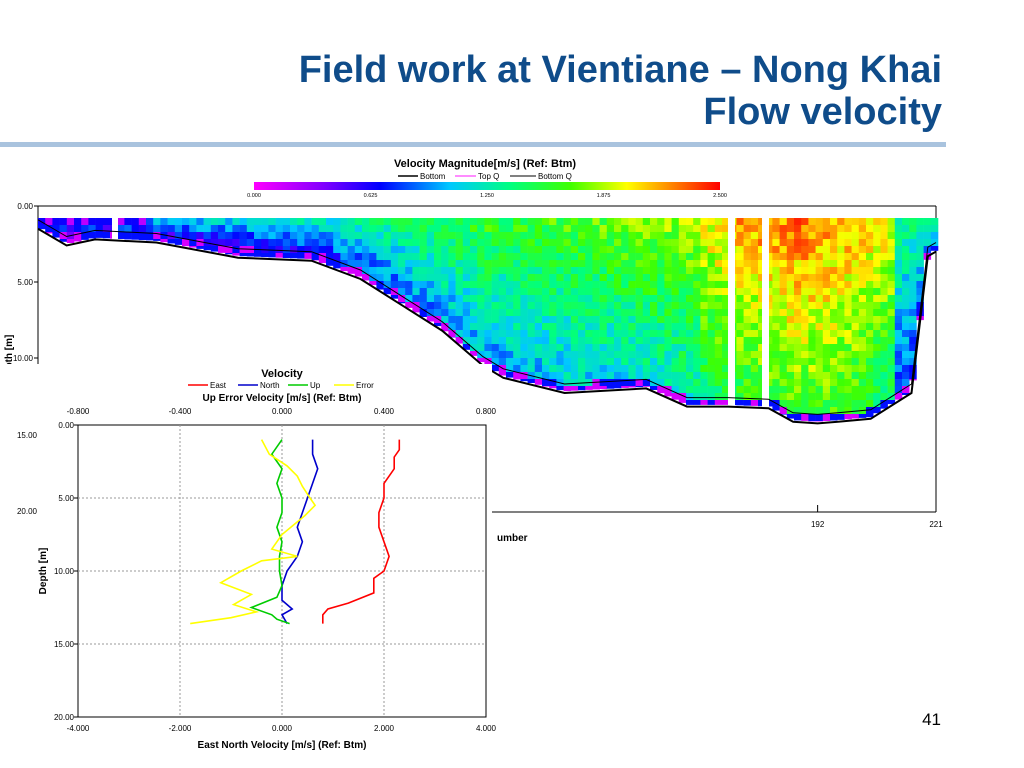  Describe the element at coordinates (25, 206) in the screenshot. I see `main-y-tick-label: 0.00` at that location.